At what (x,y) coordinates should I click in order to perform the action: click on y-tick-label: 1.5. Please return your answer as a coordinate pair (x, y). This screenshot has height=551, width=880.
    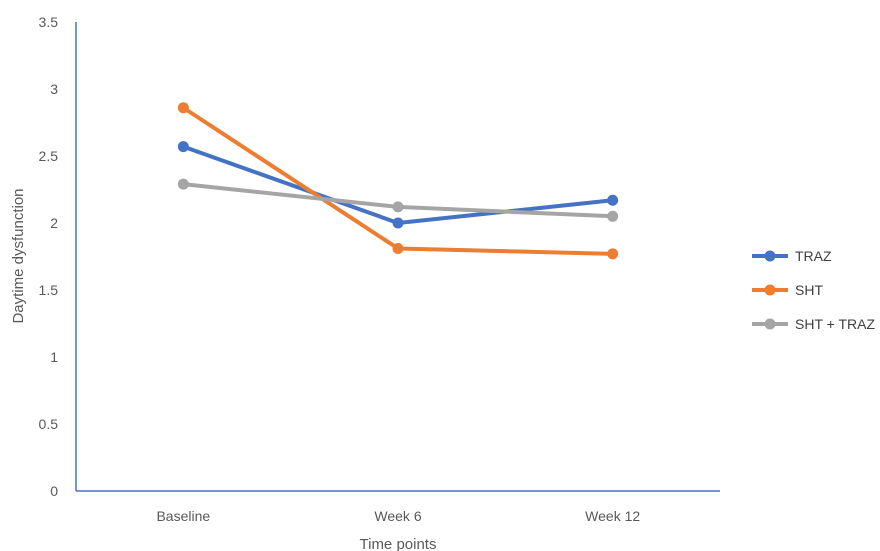
    Looking at the image, I should click on (49, 290).